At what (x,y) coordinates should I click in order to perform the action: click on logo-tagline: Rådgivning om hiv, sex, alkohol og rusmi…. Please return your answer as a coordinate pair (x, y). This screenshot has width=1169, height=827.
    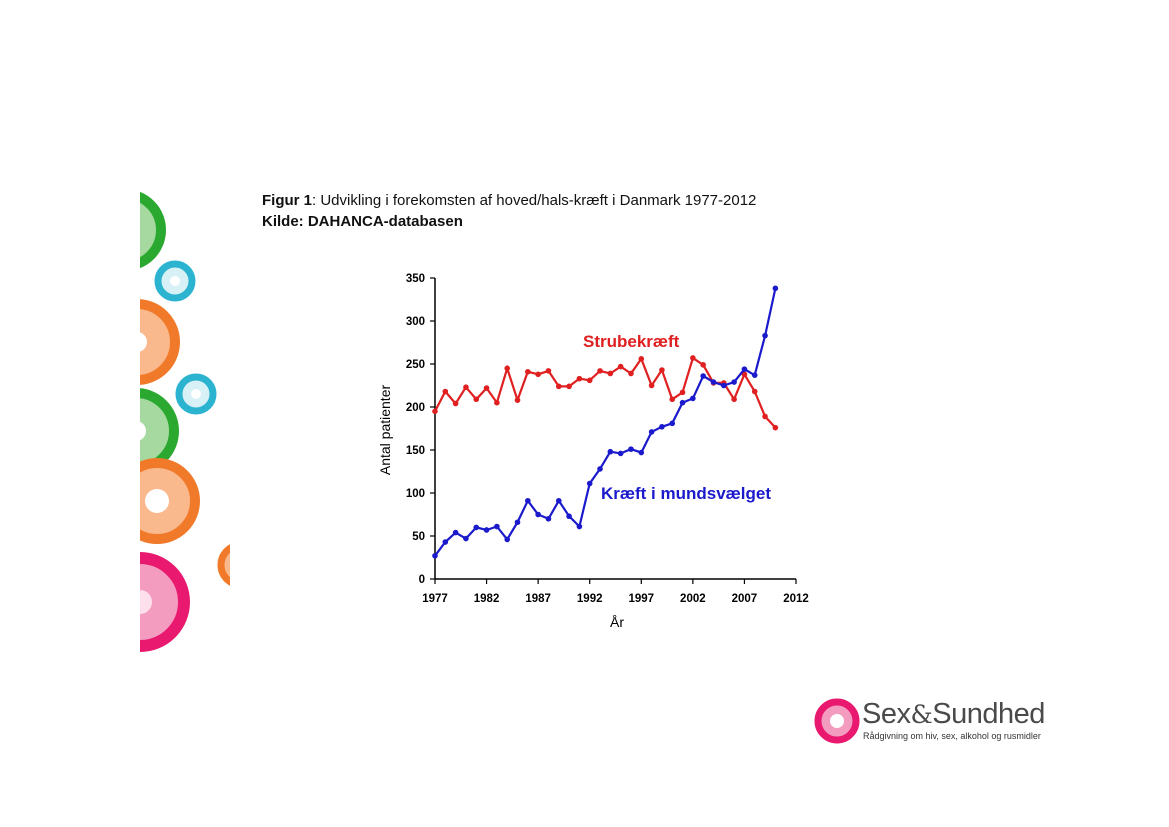
    Looking at the image, I should click on (952, 736).